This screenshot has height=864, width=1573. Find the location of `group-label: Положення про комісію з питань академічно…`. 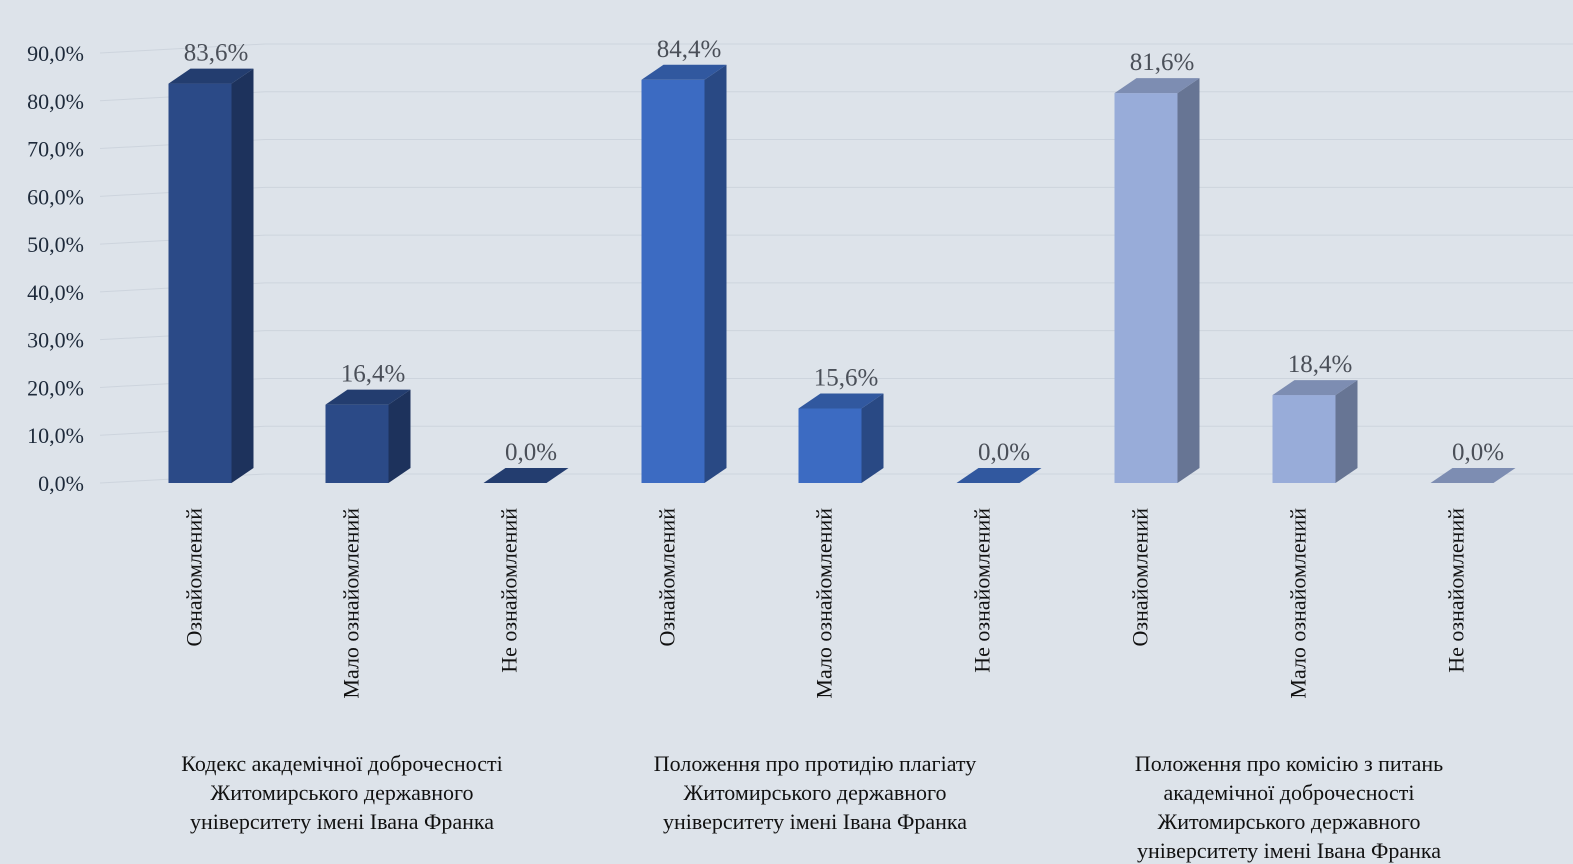

group-label: Положення про комісію з питань академічно… is located at coordinates (1289, 807).